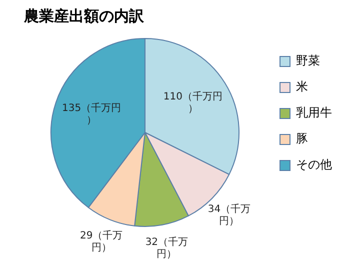 Image resolution: width=348 pixels, height=273 pixels. Describe the element at coordinates (166, 248) in the screenshot. I see `data-label: 32（千万円）` at that location.